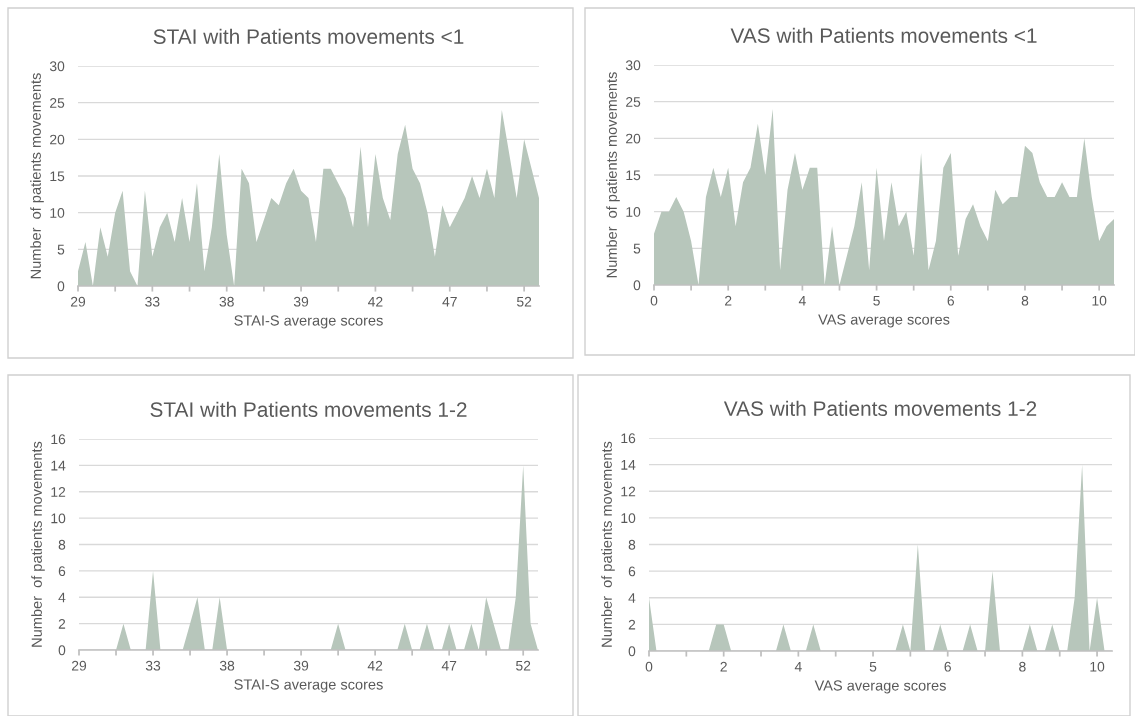  I want to click on chart-title: STAI with Patients movements <1, so click(308, 36).